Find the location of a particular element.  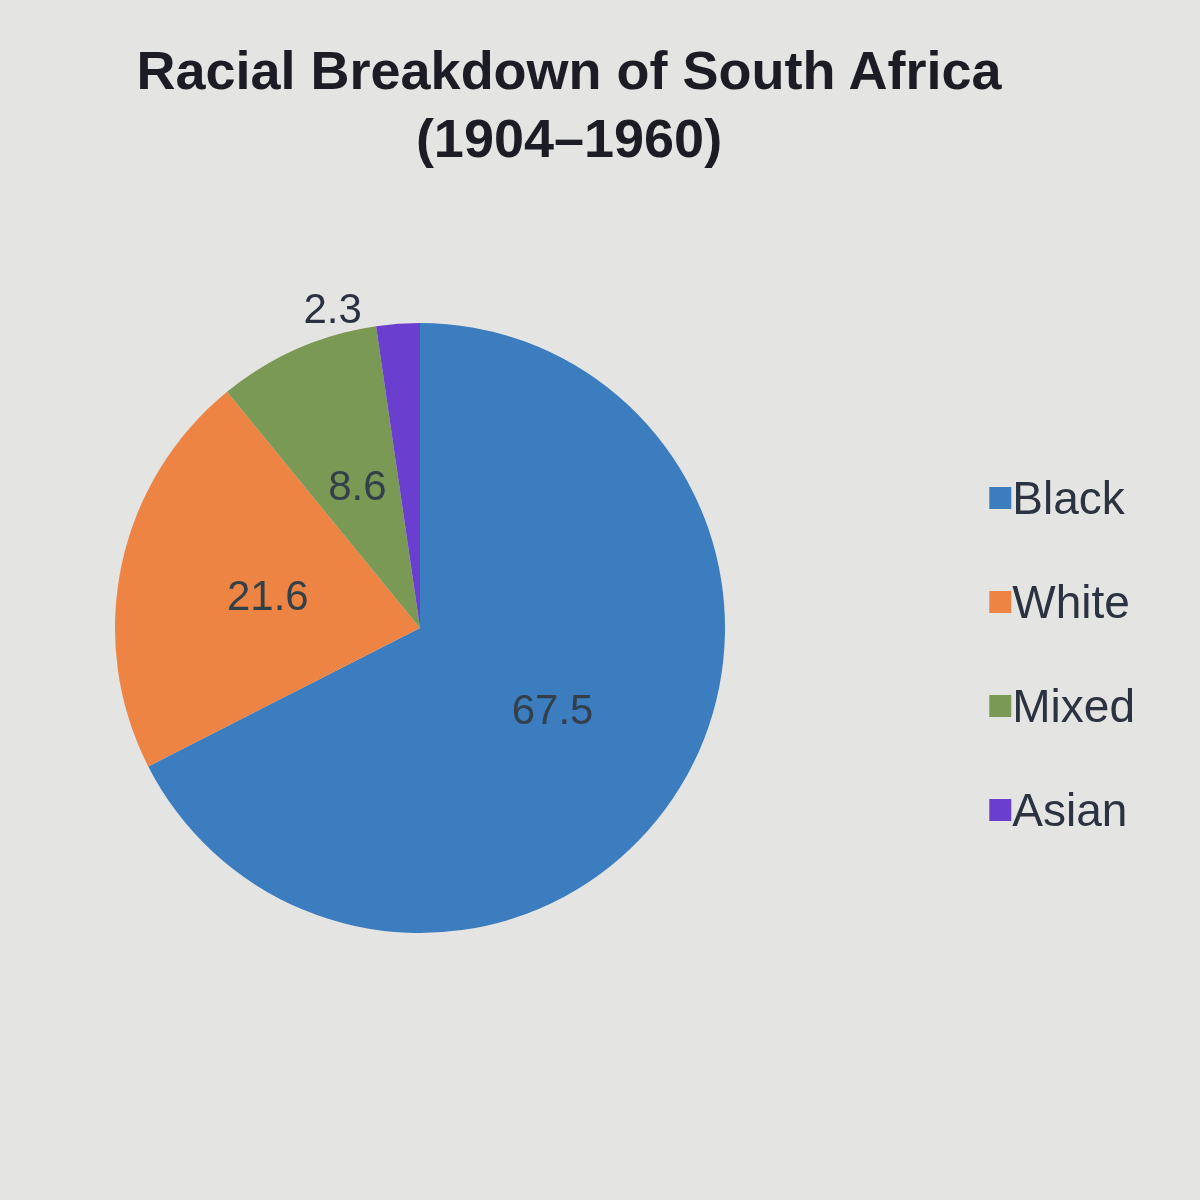

legend-label: Black is located at coordinates (1069, 498).